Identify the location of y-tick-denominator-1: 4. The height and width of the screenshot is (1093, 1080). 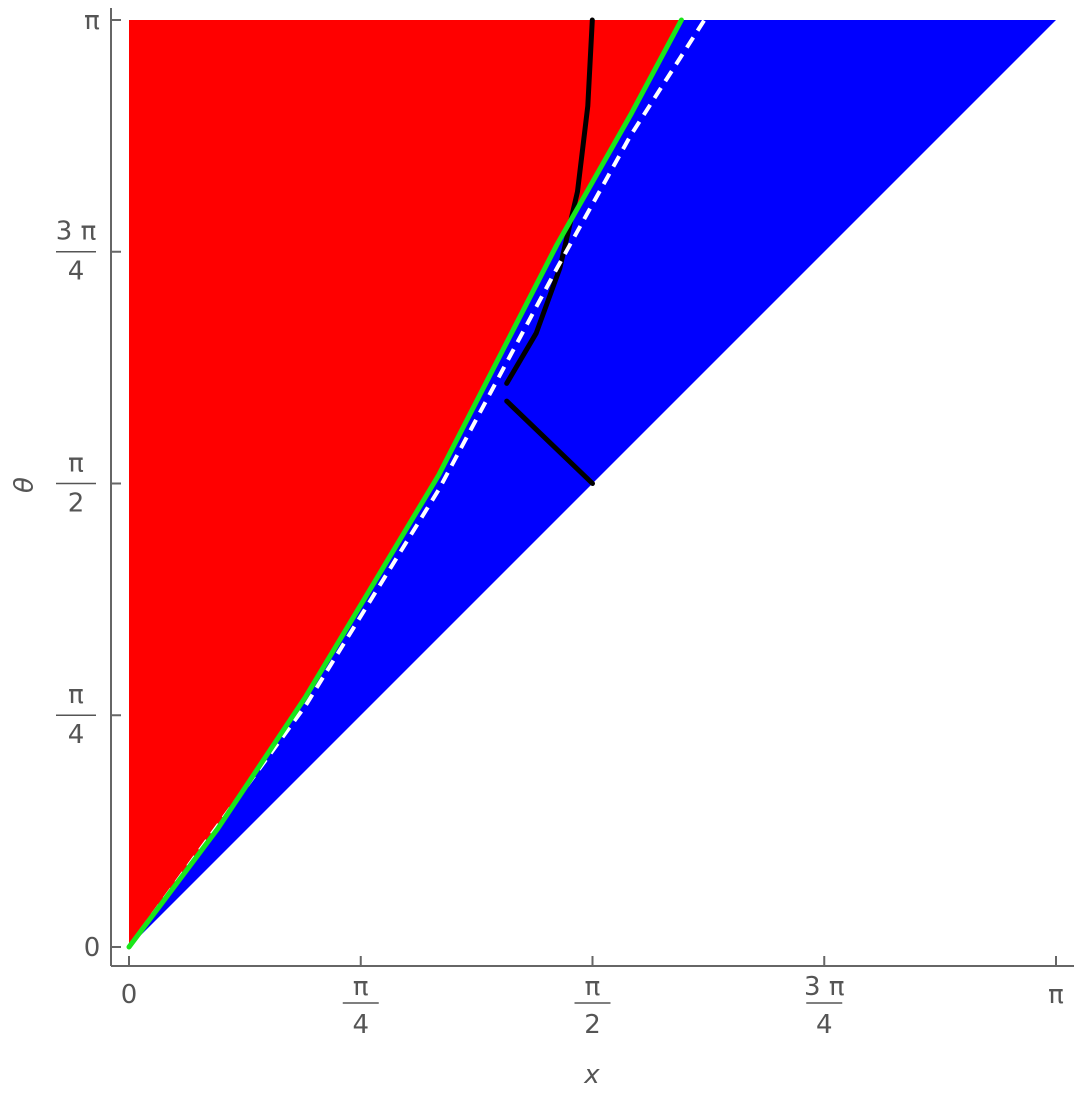
(76, 735).